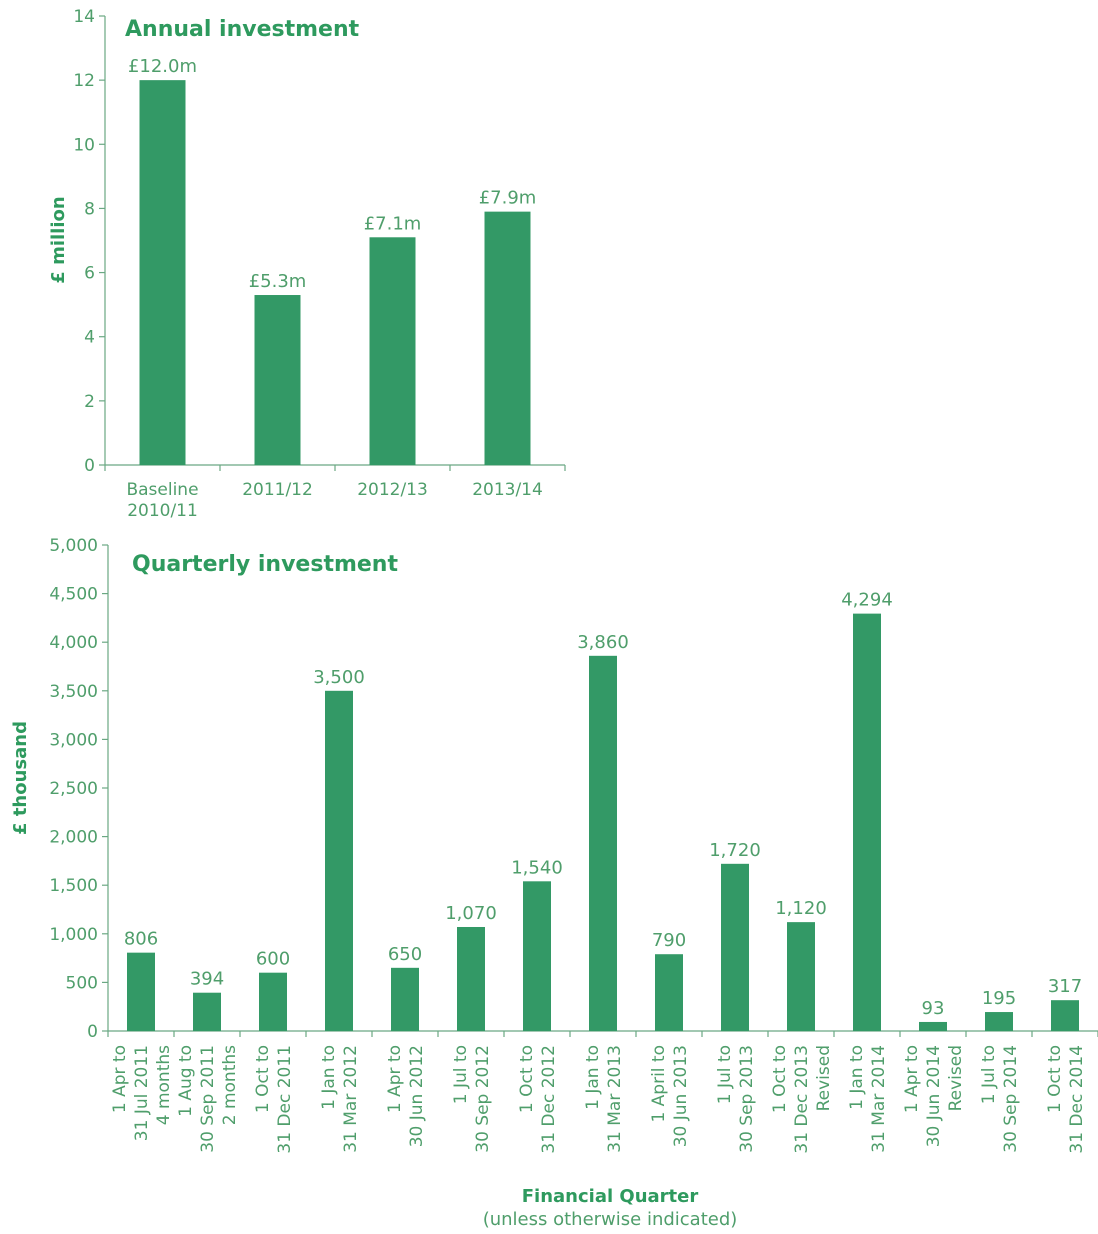 This screenshot has width=1098, height=1234. Describe the element at coordinates (735, 850) in the screenshot. I see `quarterly-value-label: 1,720` at that location.